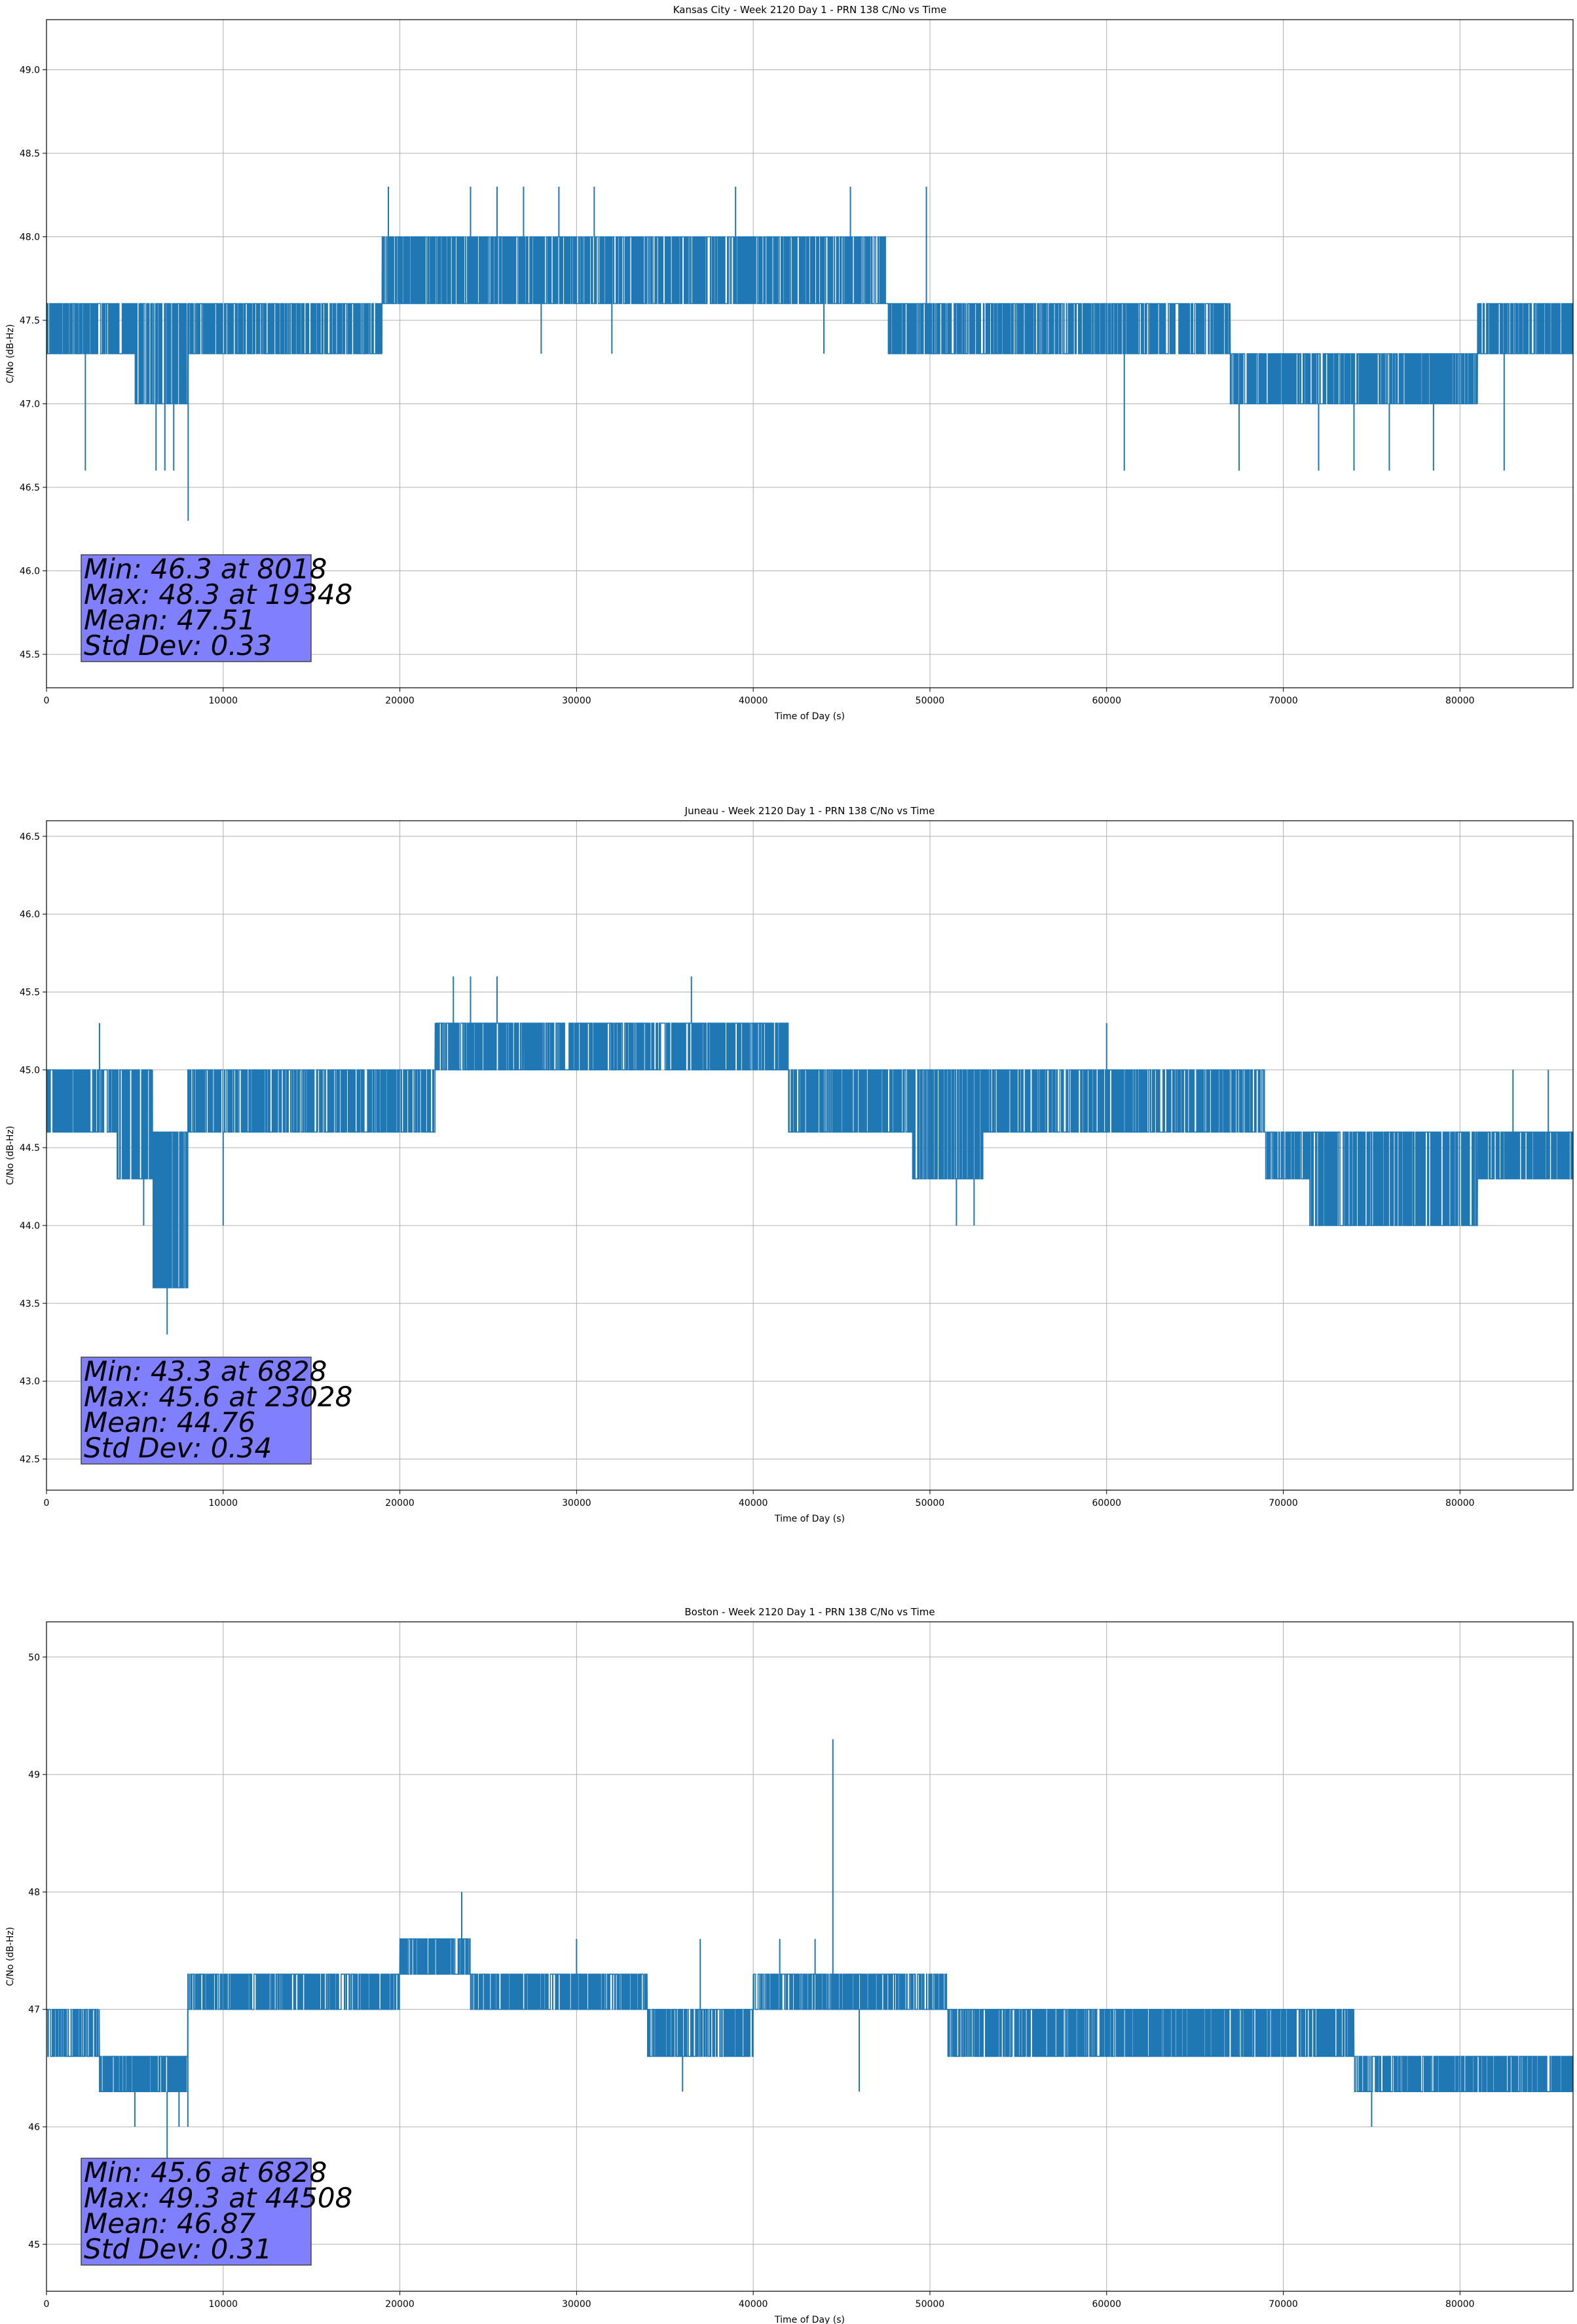  I want to click on chart-1-series-line, so click(810, 320).